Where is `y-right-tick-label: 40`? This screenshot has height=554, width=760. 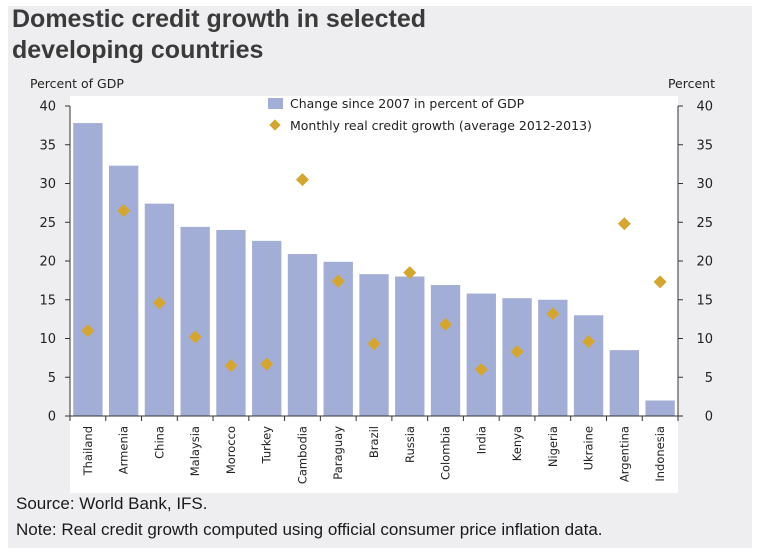 y-right-tick-label: 40 is located at coordinates (704, 107).